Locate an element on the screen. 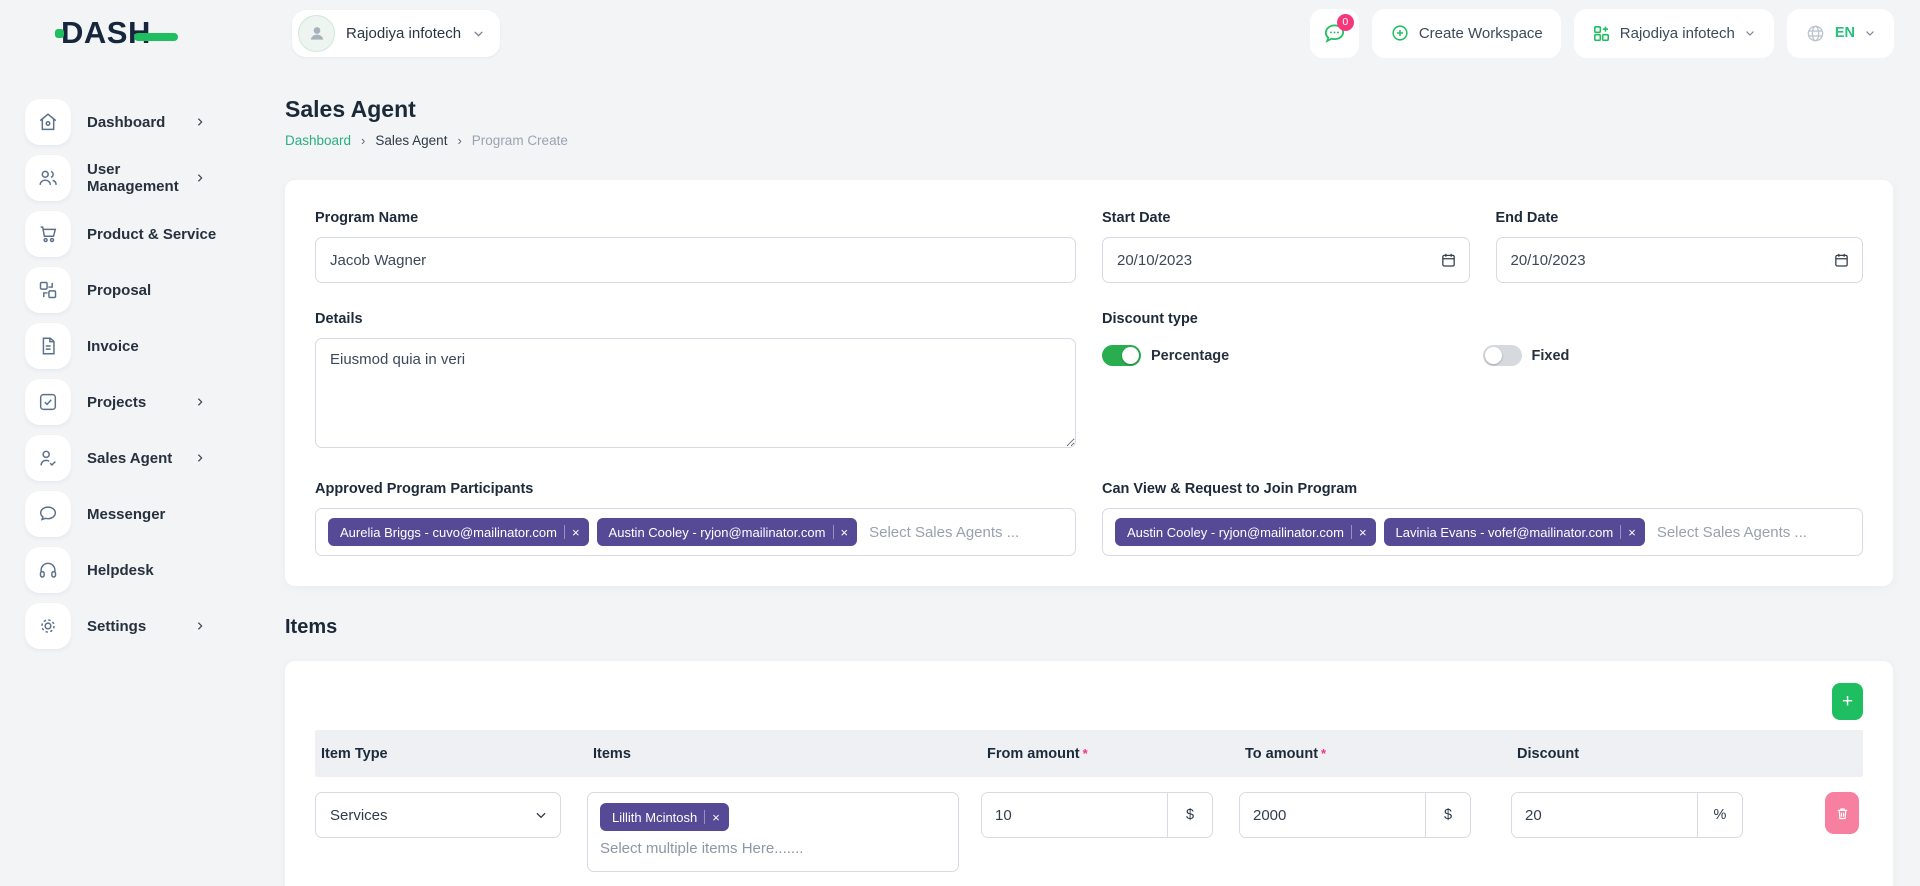 The width and height of the screenshot is (1920, 886). language-button: EN is located at coordinates (1840, 33).